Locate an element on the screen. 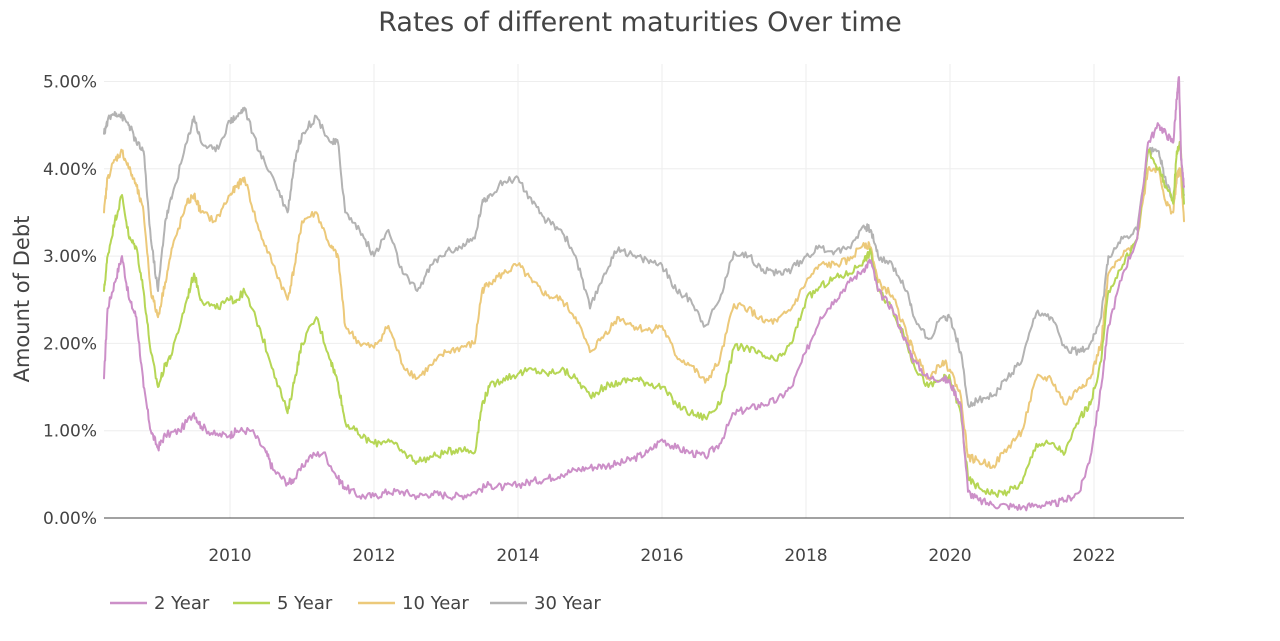  y-tick-label: 4.00% is located at coordinates (70, 170).